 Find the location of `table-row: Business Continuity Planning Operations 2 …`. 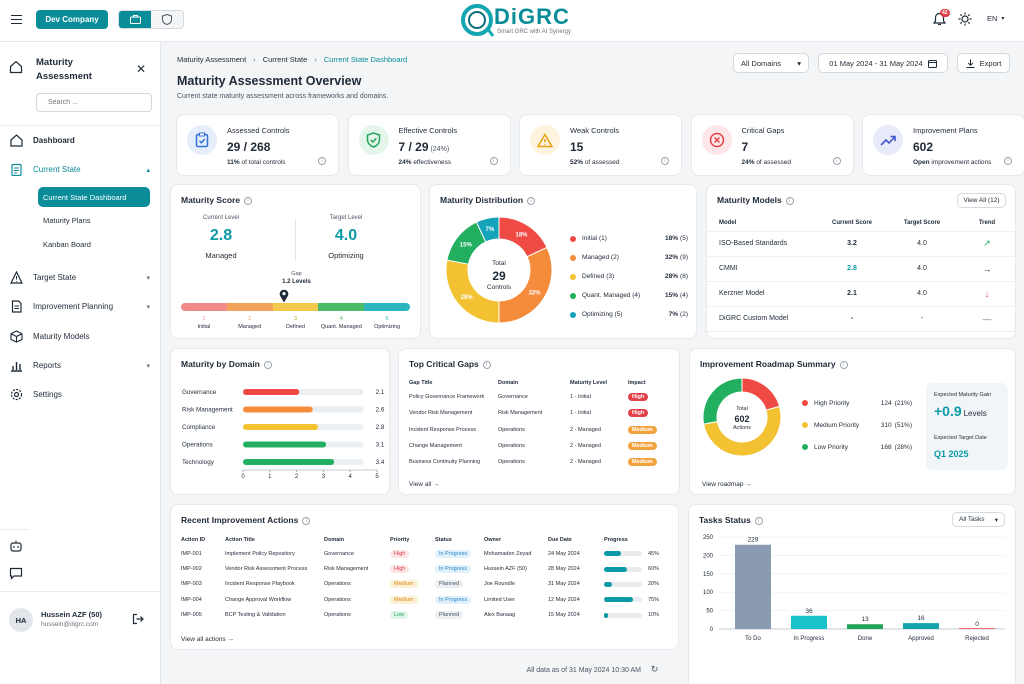

table-row: Business Continuity Planning Operations 2 … is located at coordinates (540, 462).